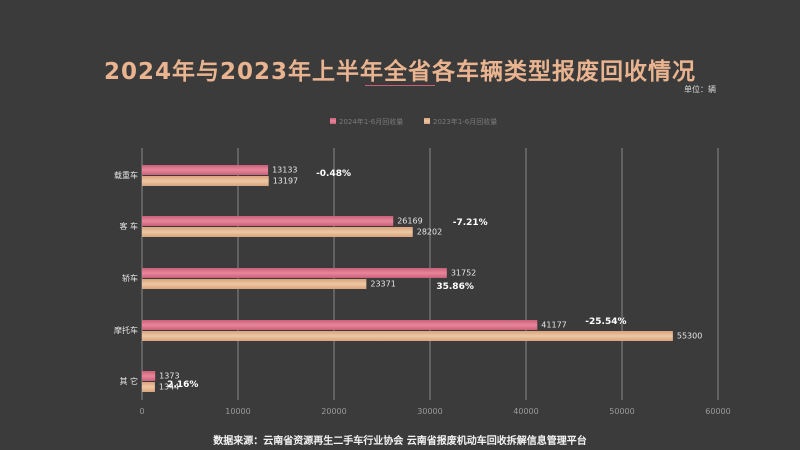 The image size is (800, 450). Describe the element at coordinates (465, 121) in the screenshot. I see `legend-label: 2023年1-6月回收量` at that location.